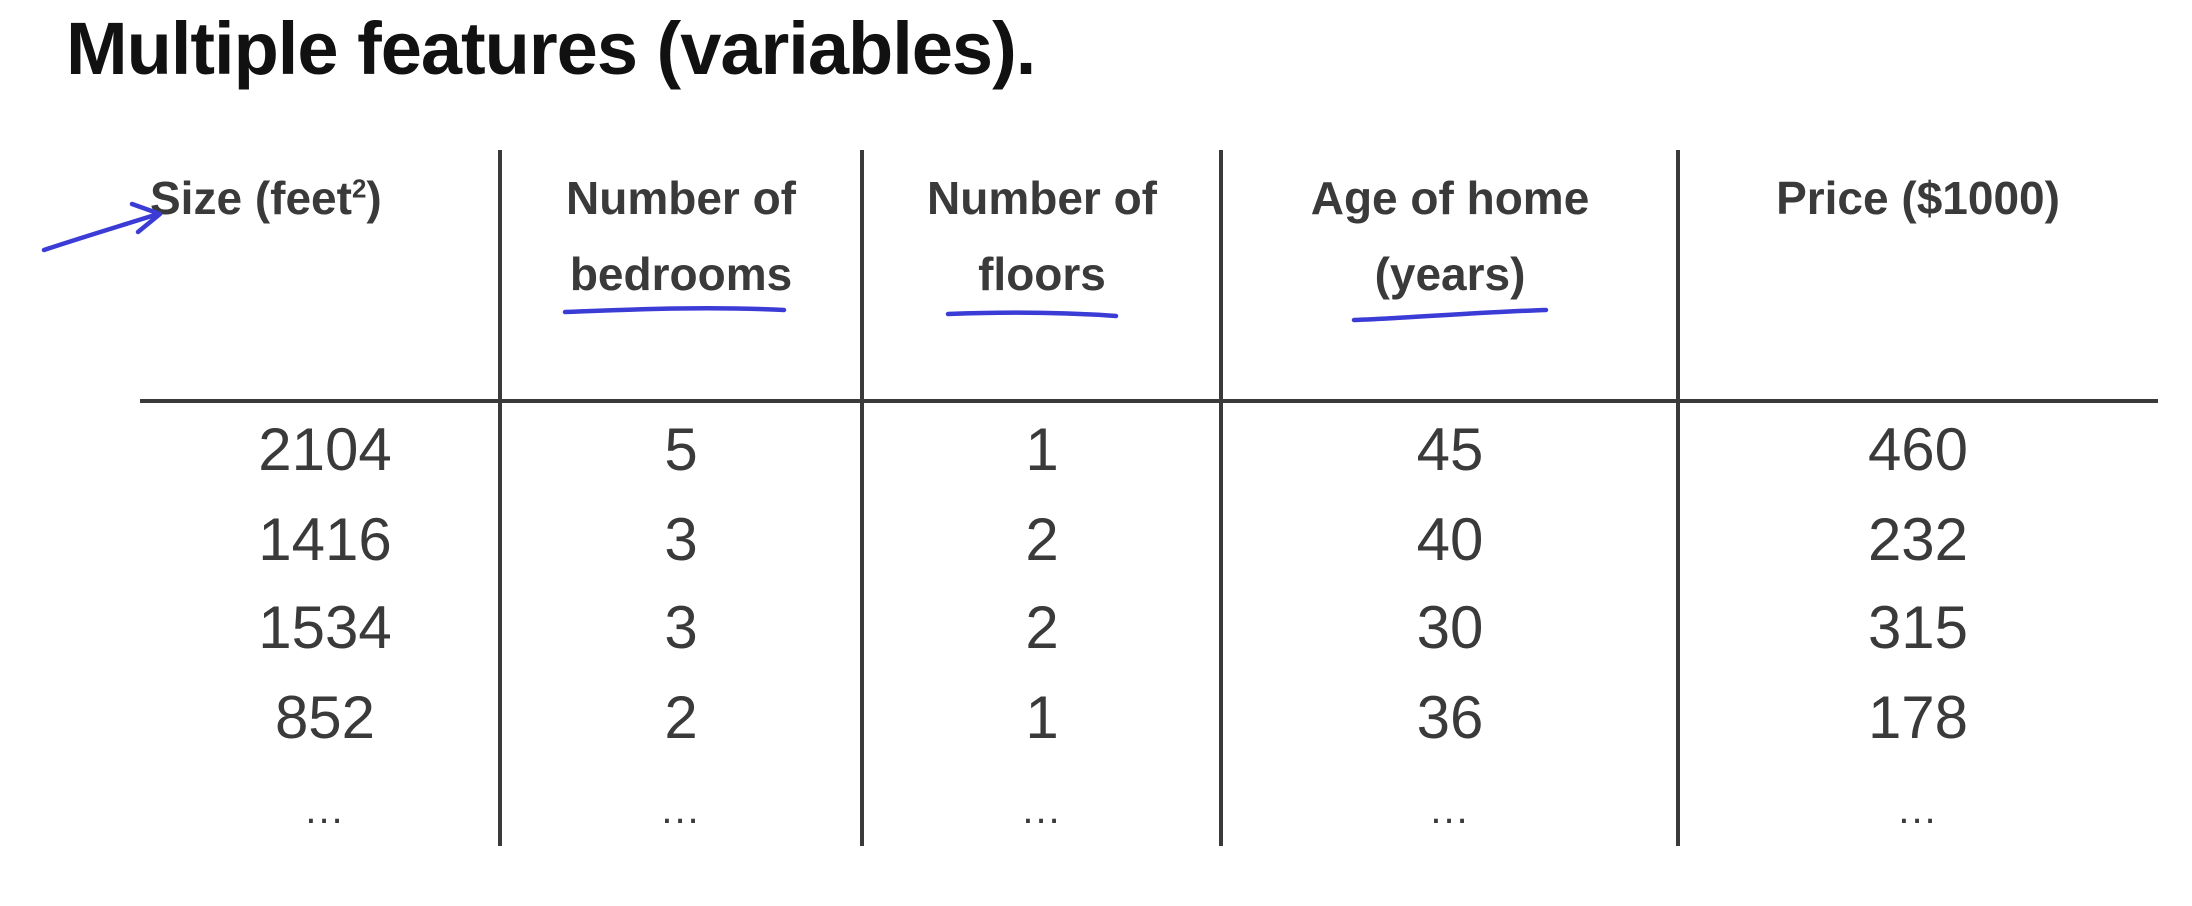 Image resolution: width=2192 pixels, height=906 pixels. Describe the element at coordinates (1450, 198) in the screenshot. I see `header-age-line1: Age of home` at that location.